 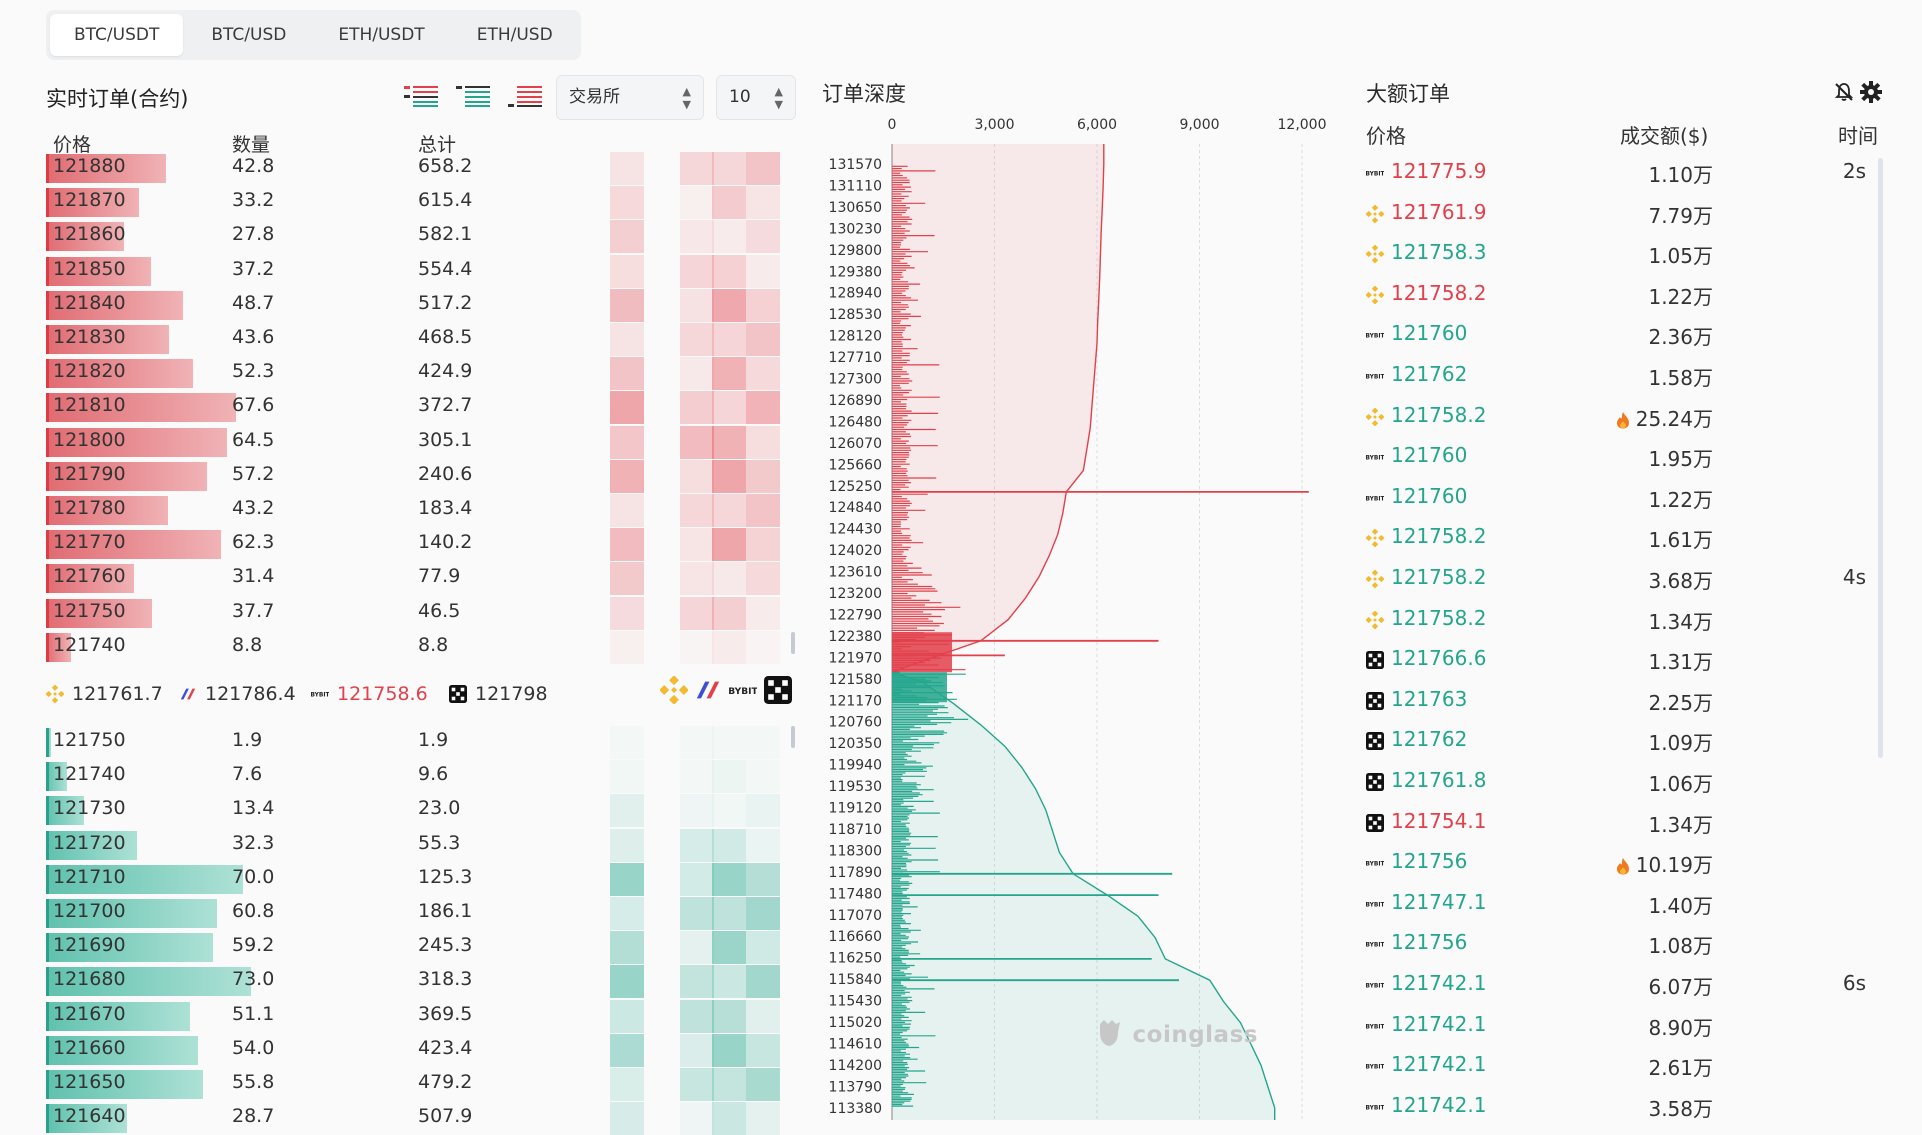 What do you see at coordinates (1626, 1065) in the screenshot?
I see `big-order-row: BYBIT 121742.1 2.61万` at bounding box center [1626, 1065].